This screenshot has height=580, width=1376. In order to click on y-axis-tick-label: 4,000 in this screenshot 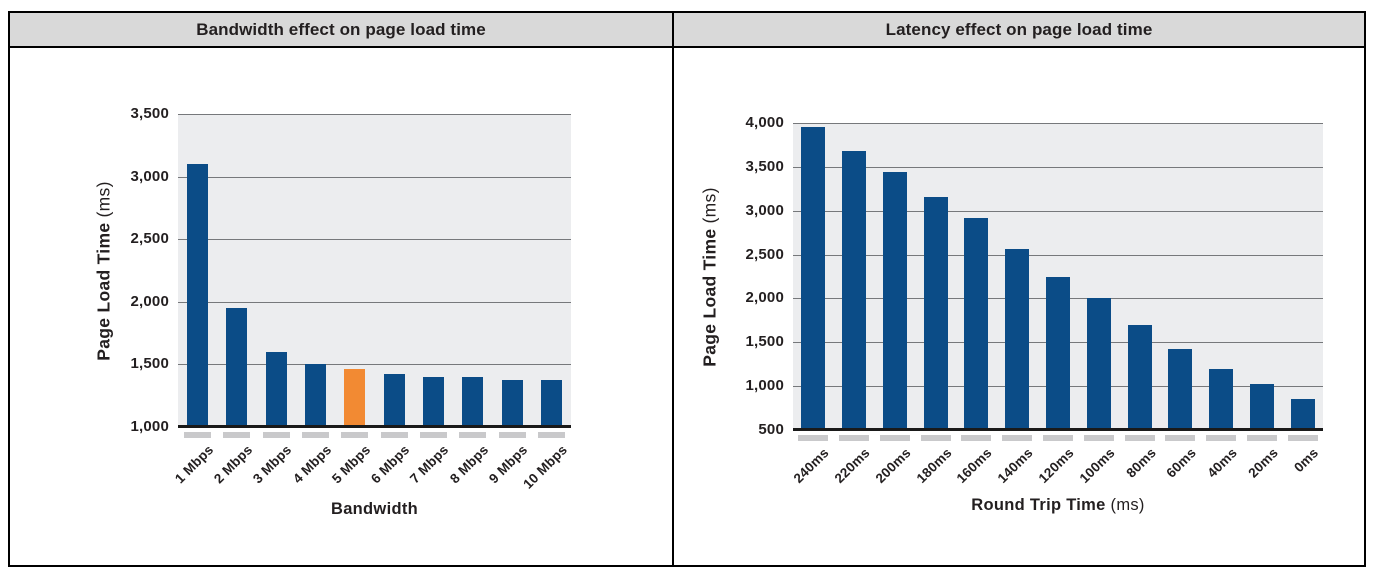, I will do `click(764, 122)`.